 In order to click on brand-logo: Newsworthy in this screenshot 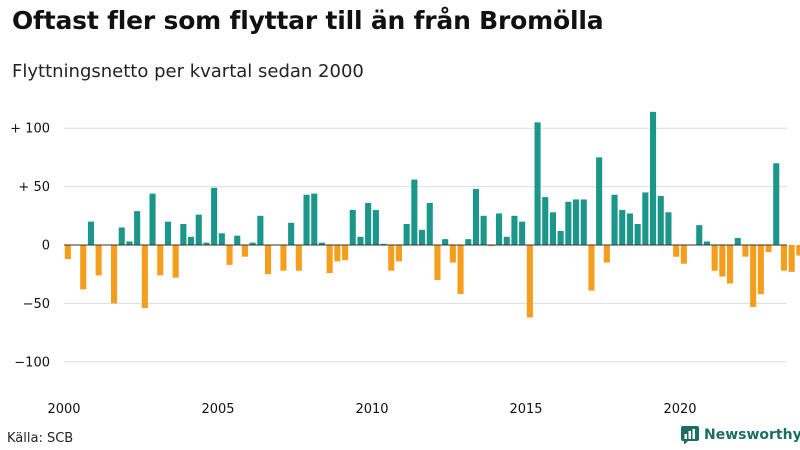, I will do `click(740, 435)`.